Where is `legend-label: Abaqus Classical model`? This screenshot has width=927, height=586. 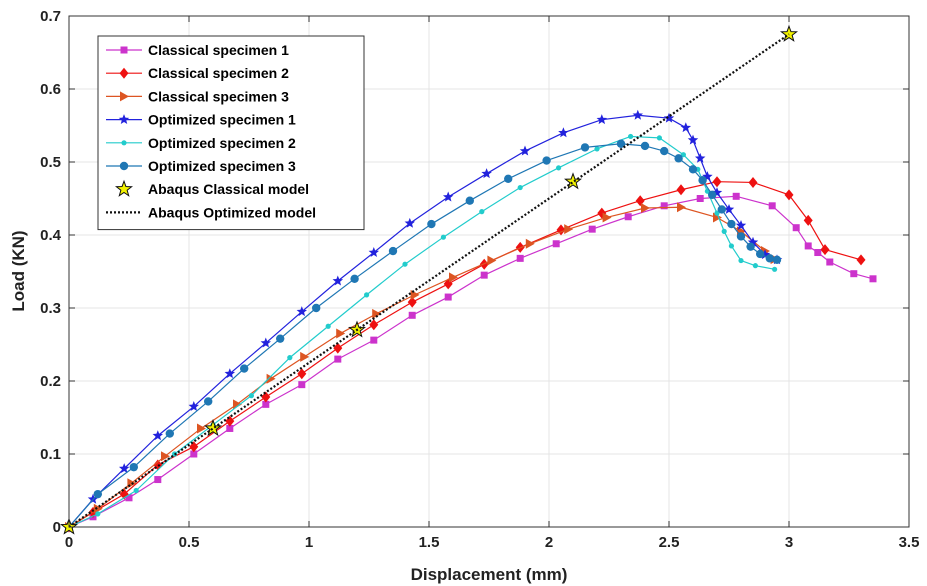
legend-label: Abaqus Classical model is located at coordinates (228, 189).